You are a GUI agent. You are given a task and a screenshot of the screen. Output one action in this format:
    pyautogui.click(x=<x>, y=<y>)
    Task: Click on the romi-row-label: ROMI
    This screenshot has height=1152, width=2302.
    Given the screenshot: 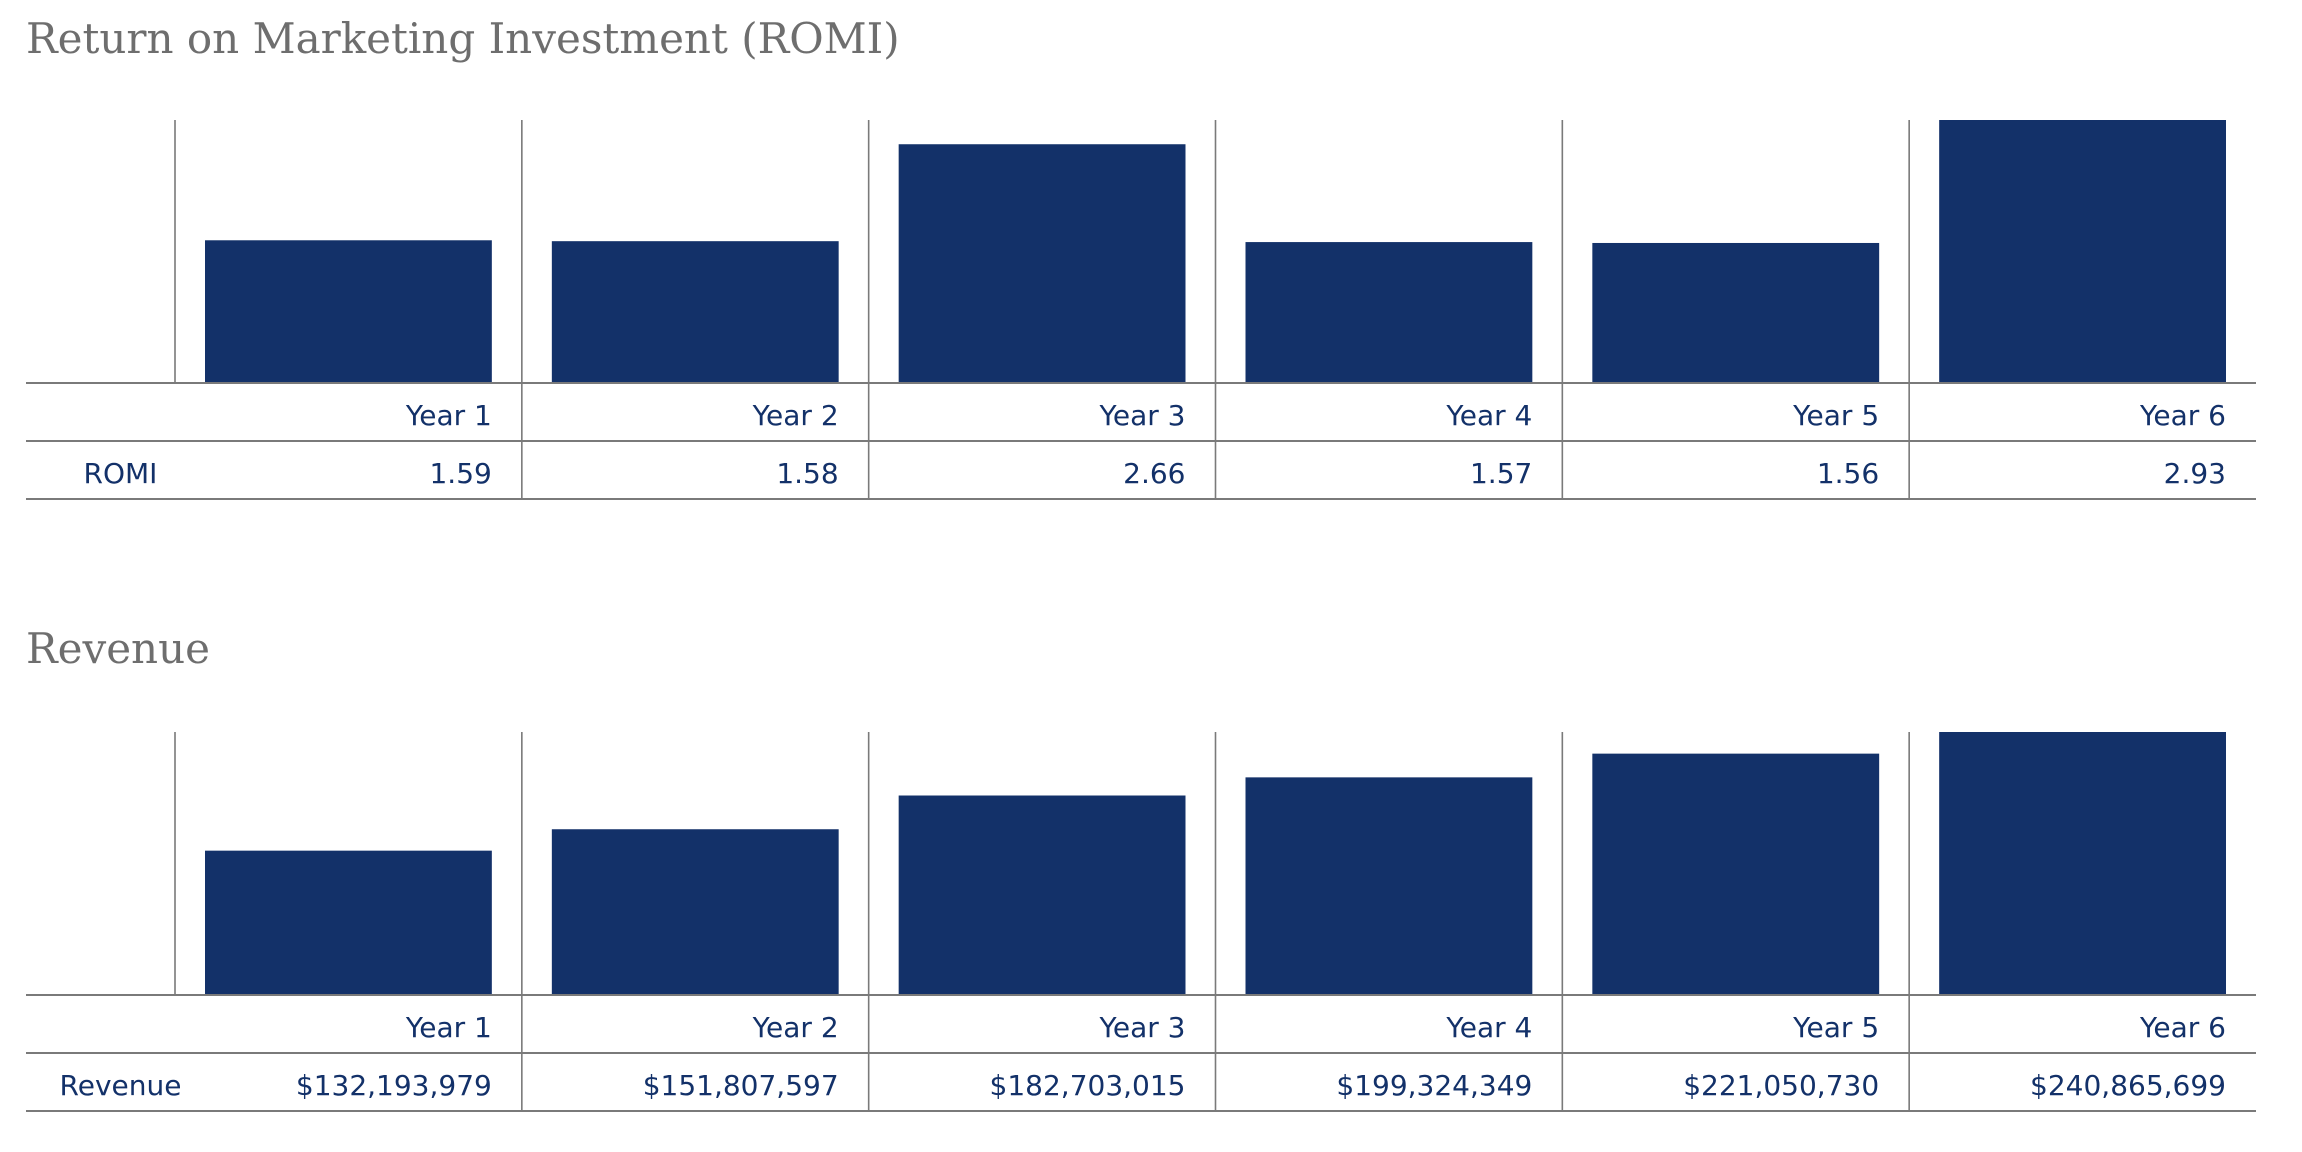 What is the action you would take?
    pyautogui.click(x=121, y=473)
    